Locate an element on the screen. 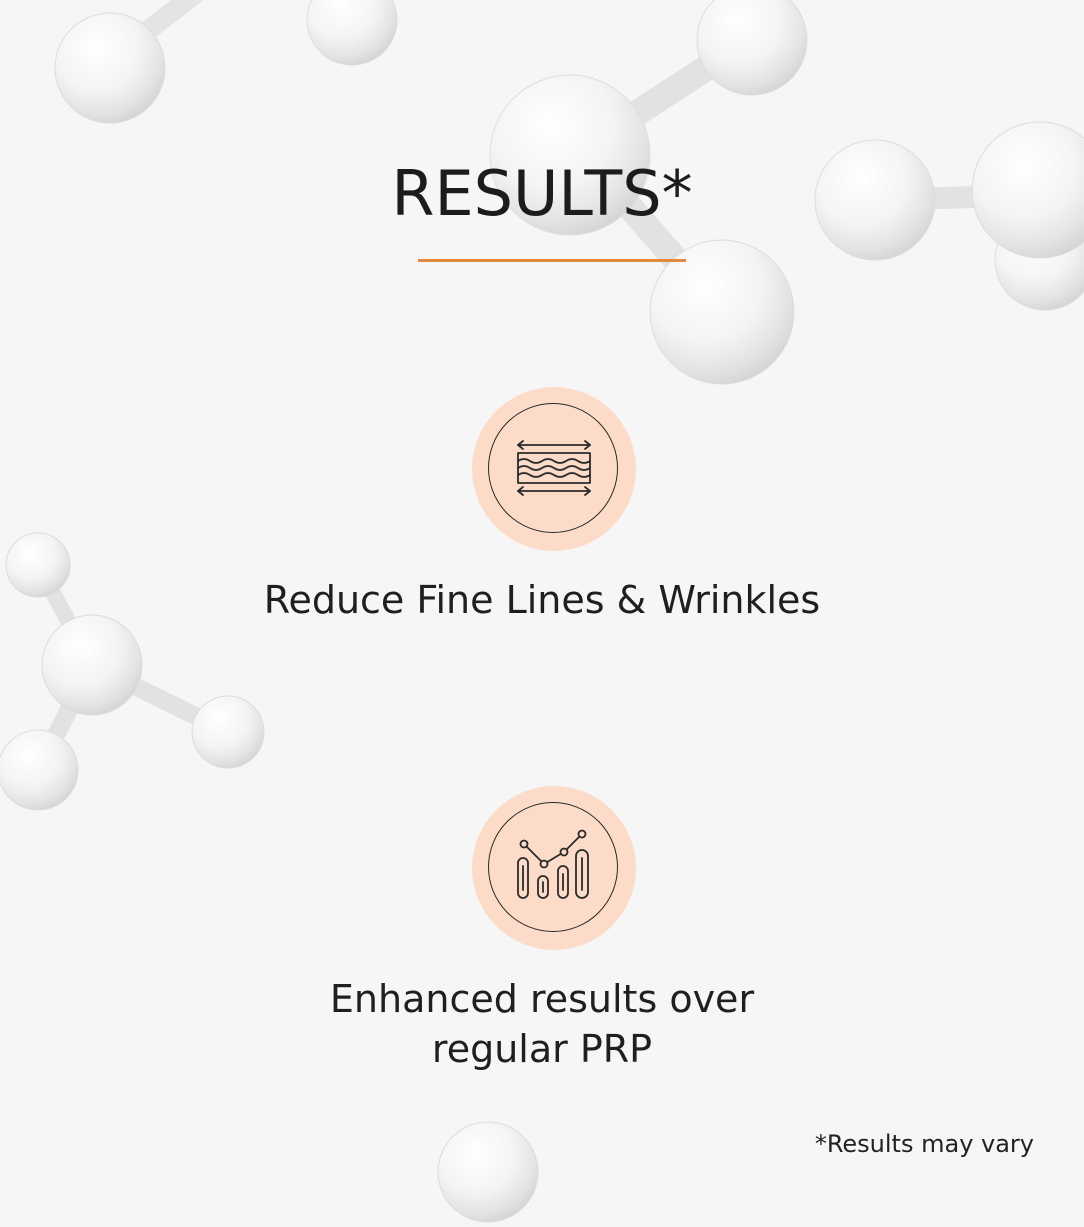 The height and width of the screenshot is (1227, 1084). molecule-right is located at coordinates (949, 216).